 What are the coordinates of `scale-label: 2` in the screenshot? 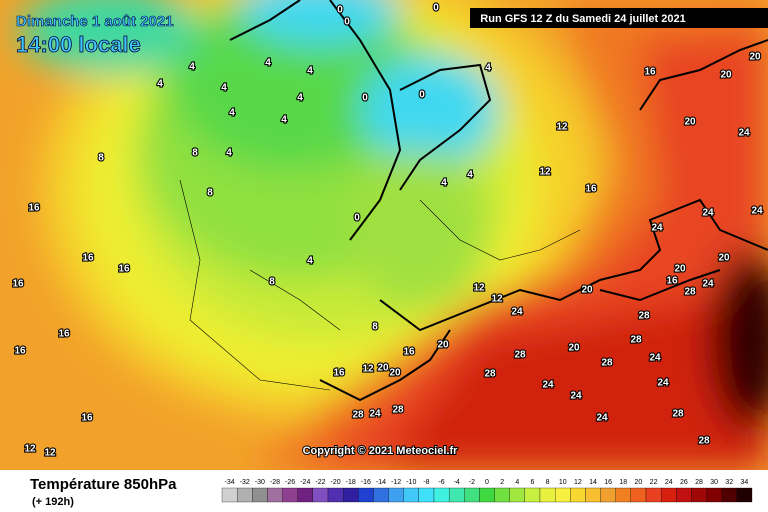 It's located at (502, 482).